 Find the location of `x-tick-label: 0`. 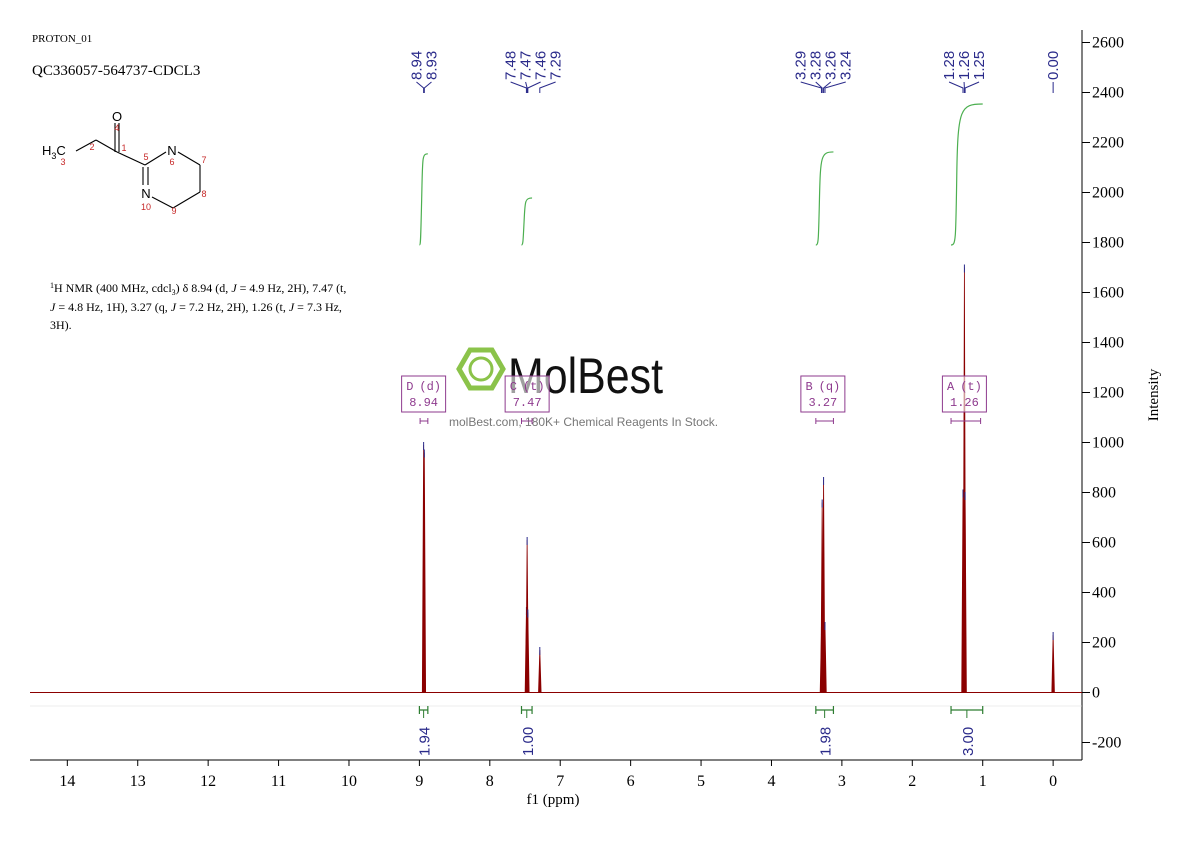

x-tick-label: 0 is located at coordinates (1053, 781).